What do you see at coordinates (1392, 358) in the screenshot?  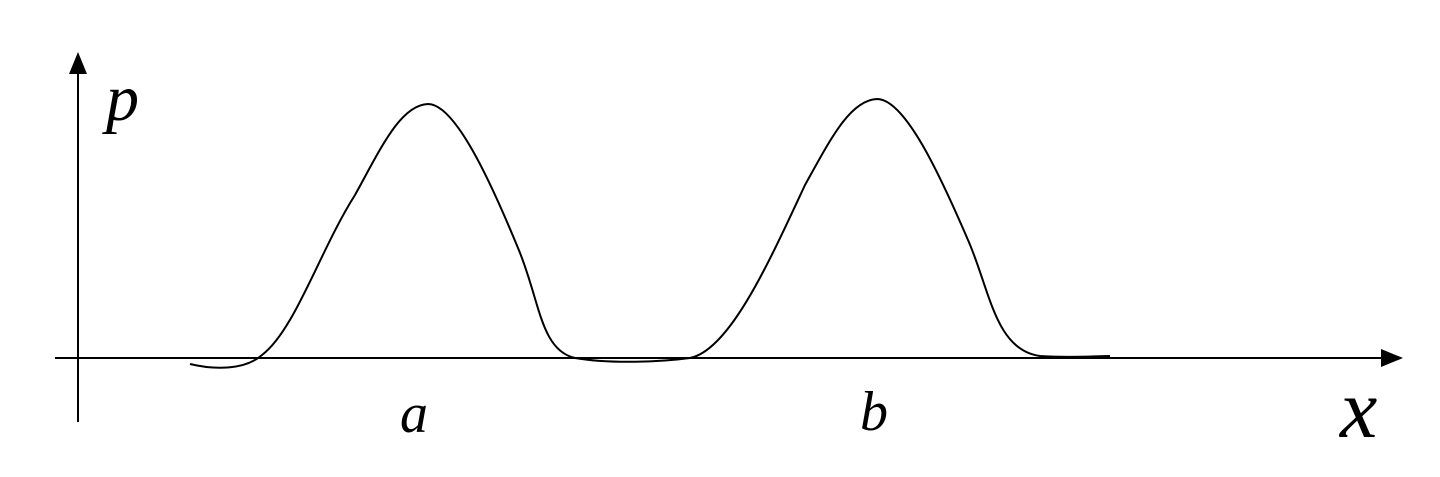 I see `x-axis-arrowhead` at bounding box center [1392, 358].